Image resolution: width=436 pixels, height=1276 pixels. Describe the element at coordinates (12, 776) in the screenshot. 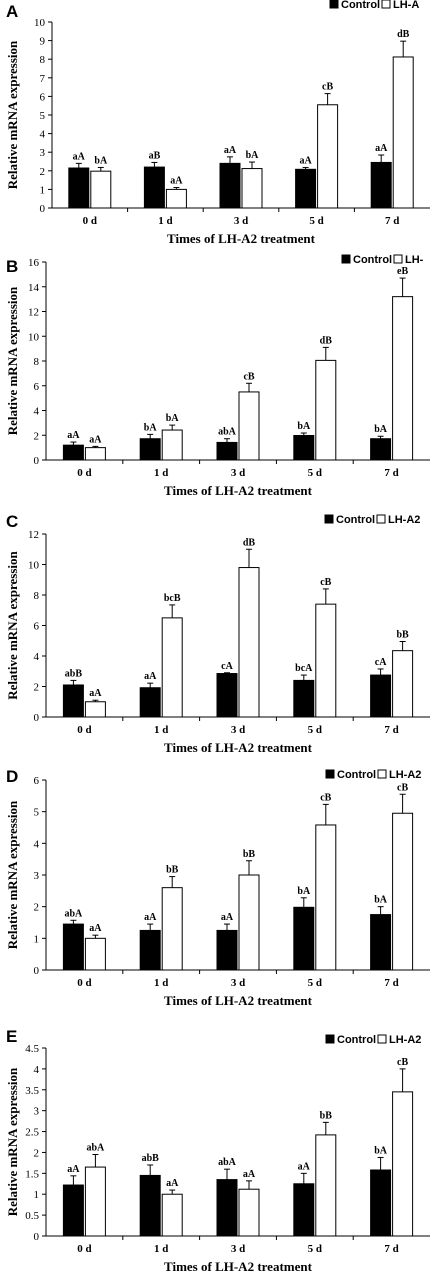

I see `panel-label: D` at that location.